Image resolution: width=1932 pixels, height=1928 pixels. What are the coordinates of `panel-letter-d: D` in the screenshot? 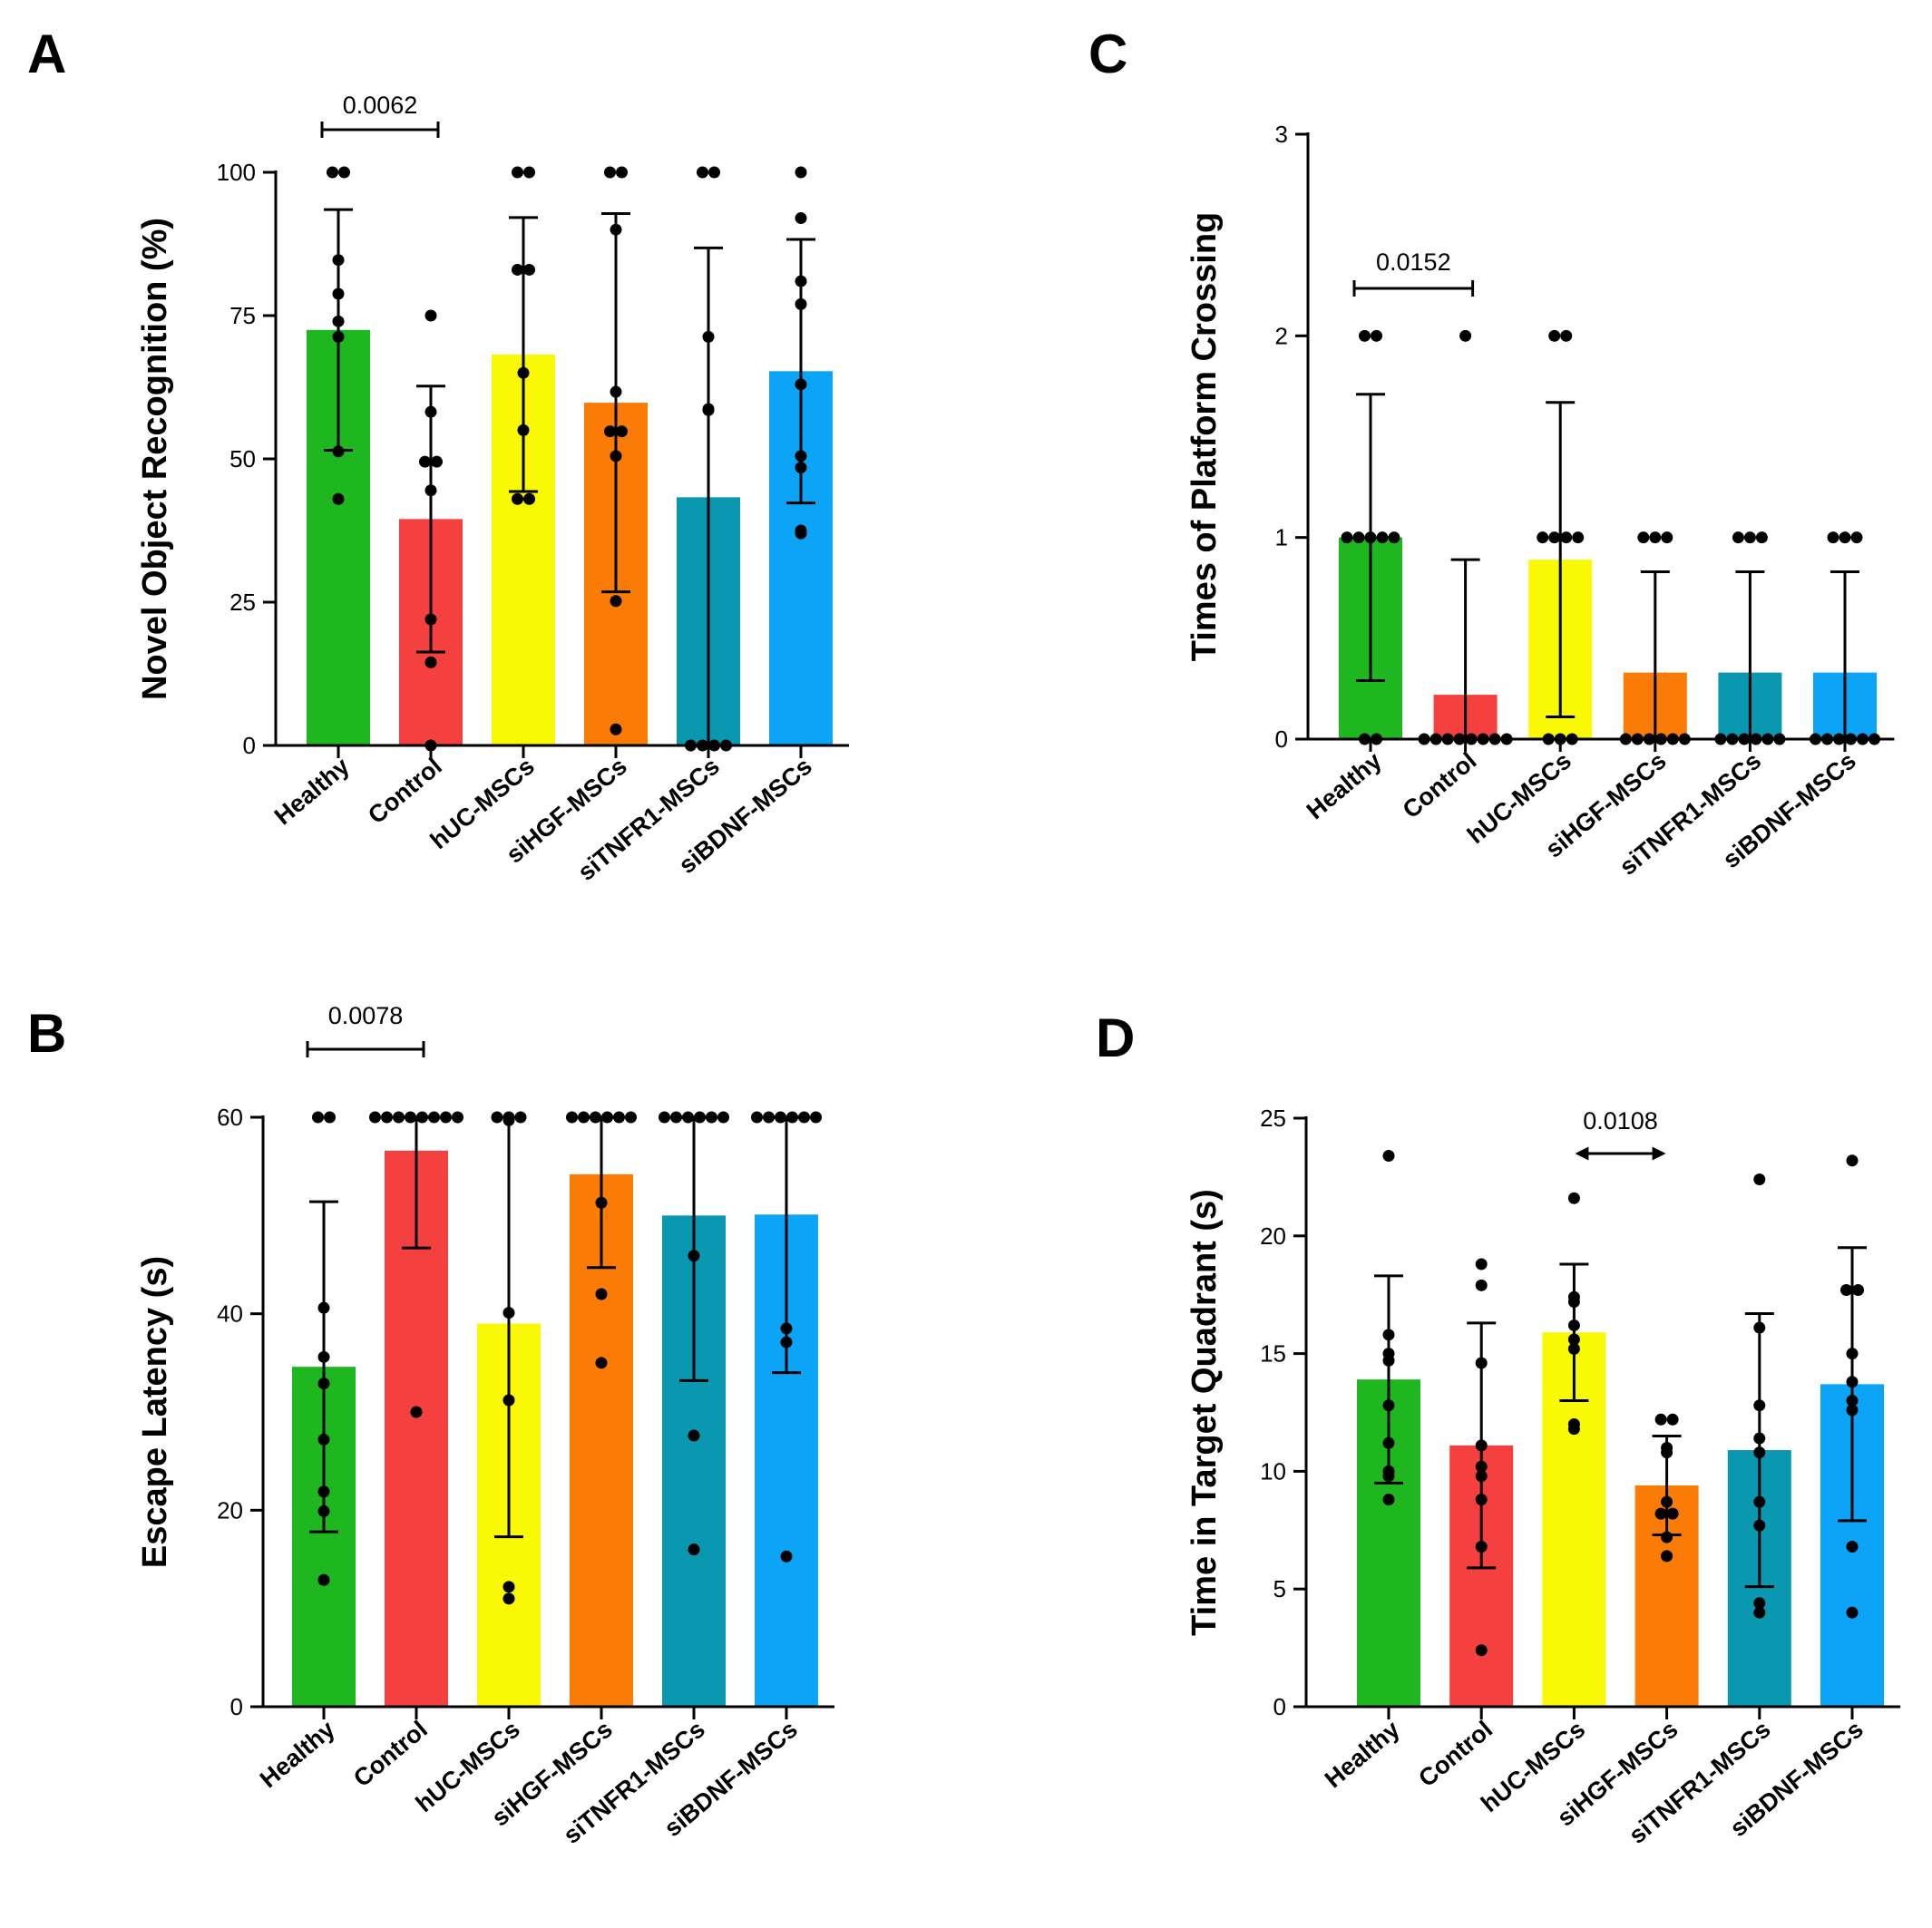 It's located at (1115, 1038).